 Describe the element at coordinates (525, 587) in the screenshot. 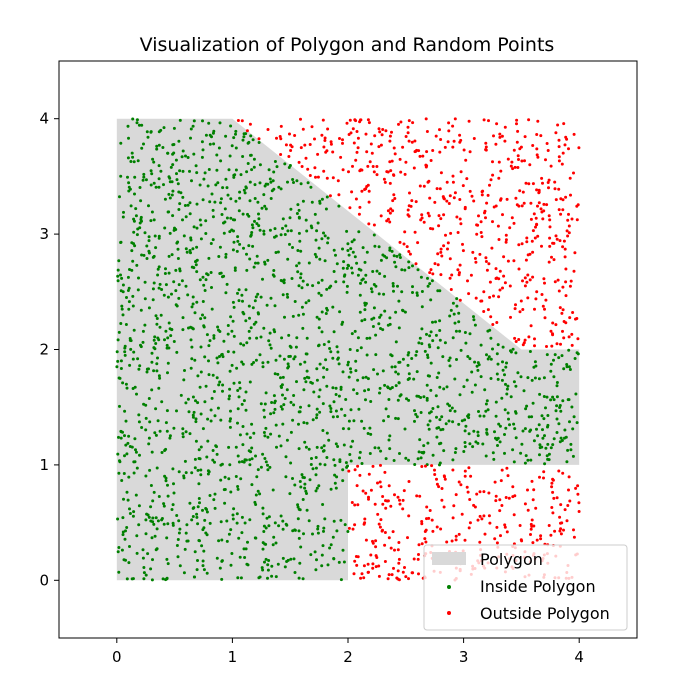

I see `legend-box` at that location.